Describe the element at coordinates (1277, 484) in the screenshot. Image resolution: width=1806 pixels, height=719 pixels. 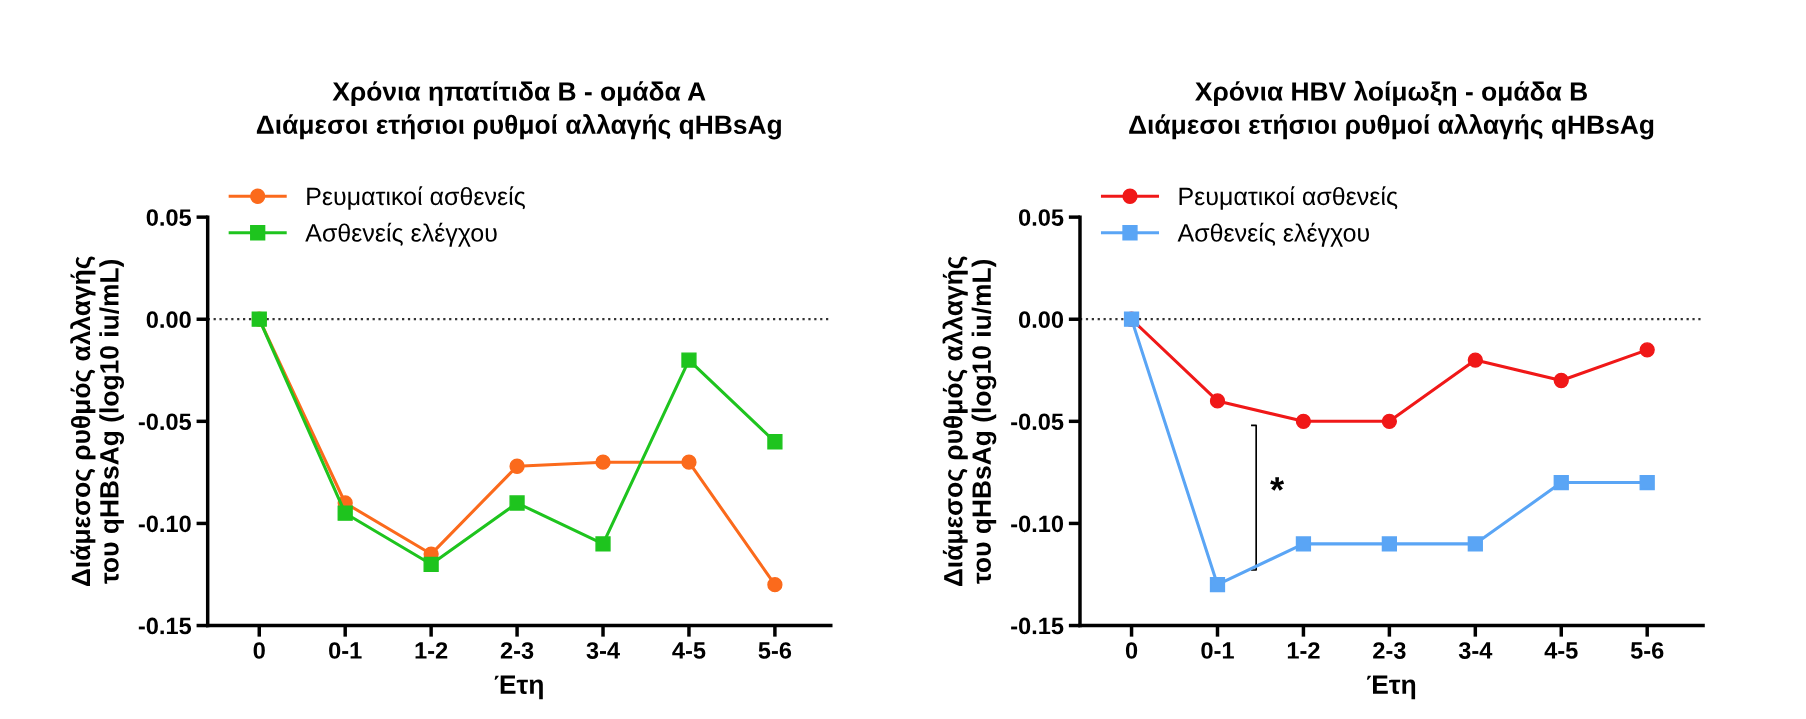
I see `annotation: *` at that location.